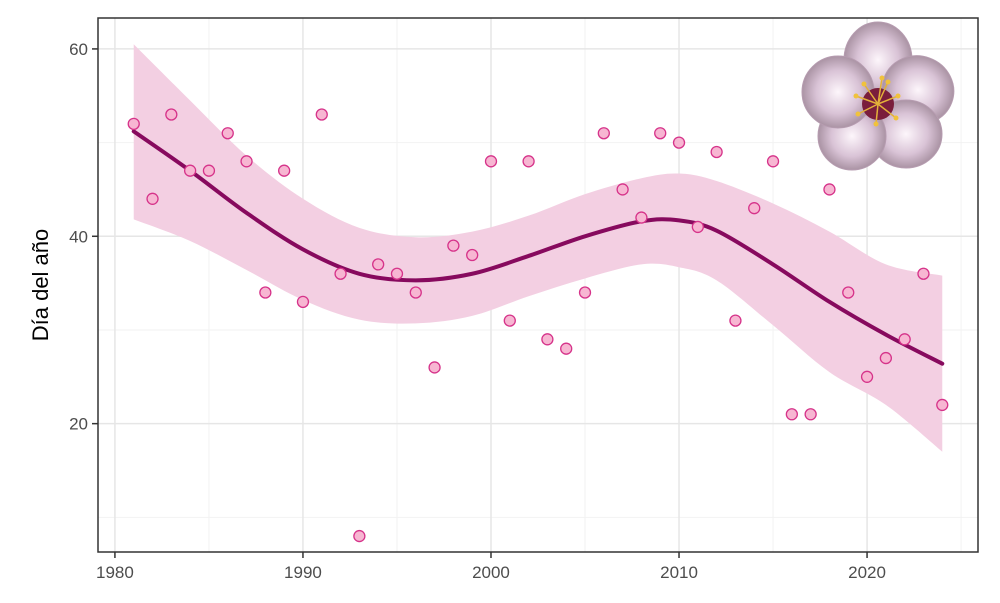  Describe the element at coordinates (78, 49) in the screenshot. I see `y-tick-label: 60` at that location.